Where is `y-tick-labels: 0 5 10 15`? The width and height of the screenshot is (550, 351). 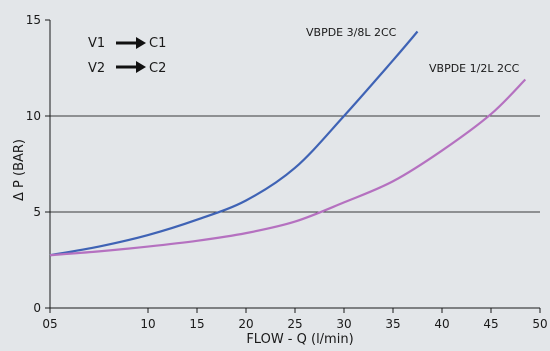
y-tick-labels: 0 5 10 15 is located at coordinates (38, 164).